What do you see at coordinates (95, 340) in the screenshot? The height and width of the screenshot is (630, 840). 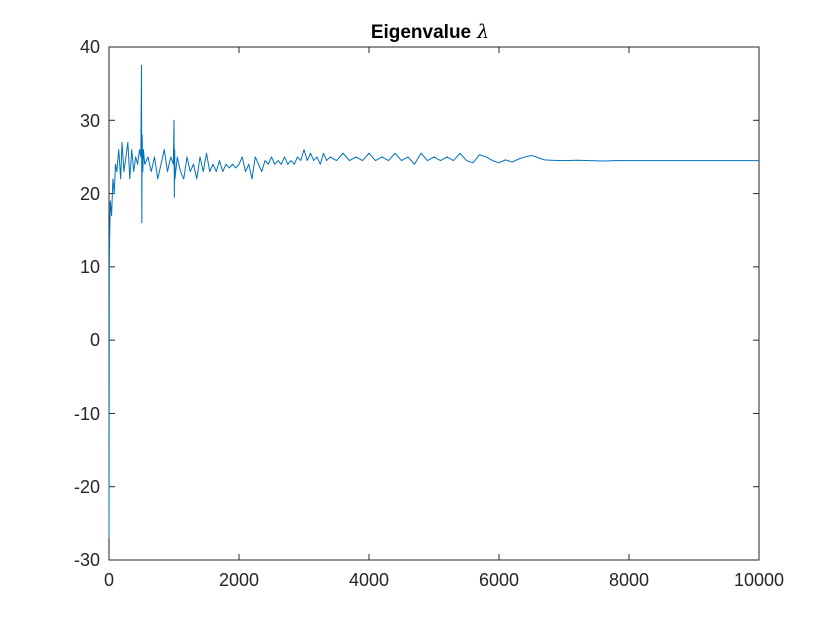 I see `y-tick-label: 0` at bounding box center [95, 340].